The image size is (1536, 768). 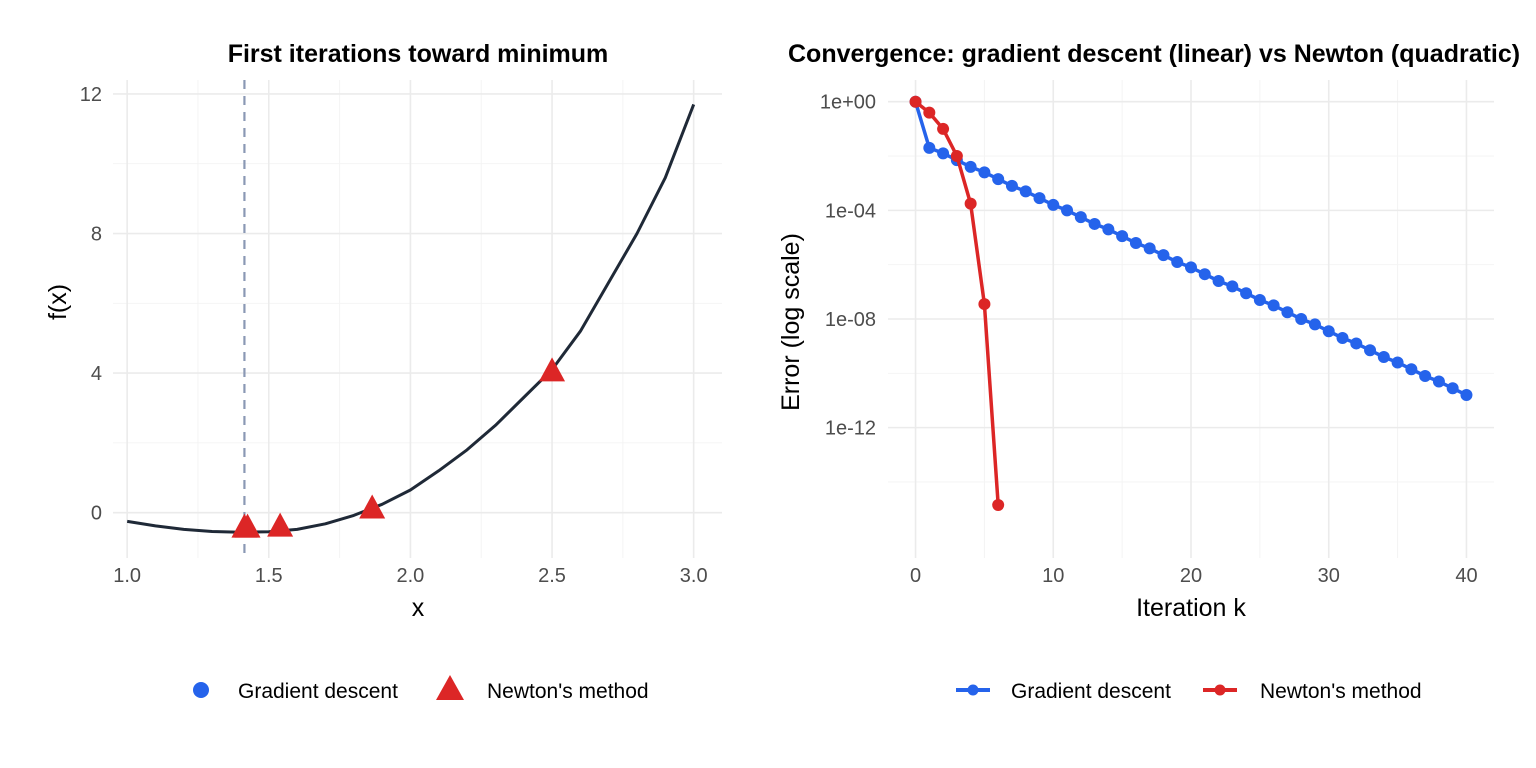 I want to click on legend-gradient-descent-point-icon, so click(x=973, y=690).